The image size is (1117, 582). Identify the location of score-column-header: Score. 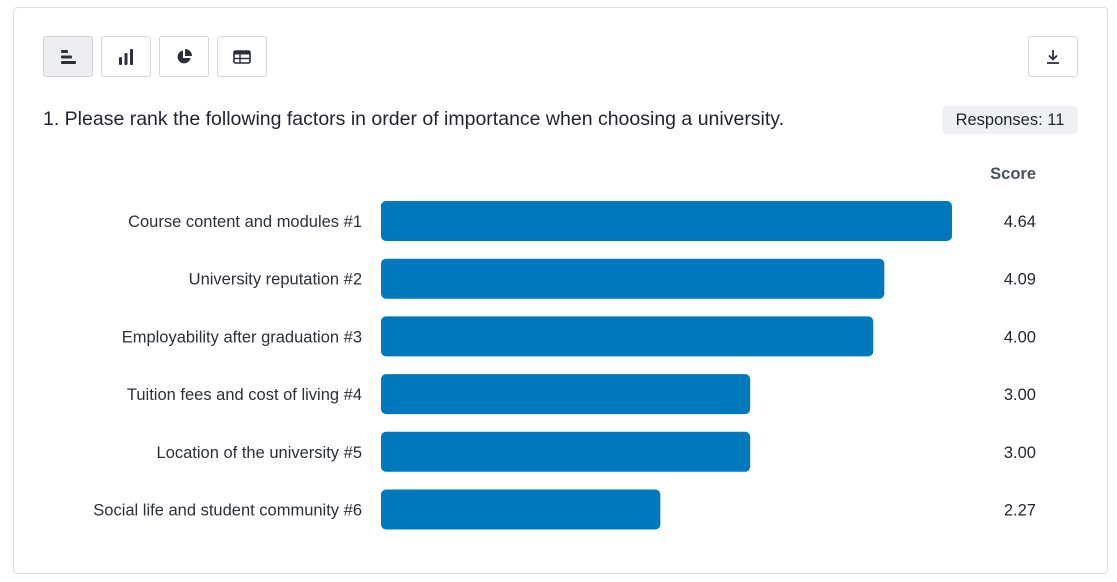
(1013, 174).